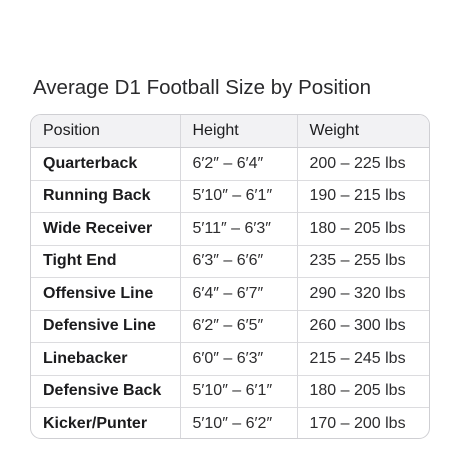  I want to click on table-header-row: Position Height Weight, so click(230, 131).